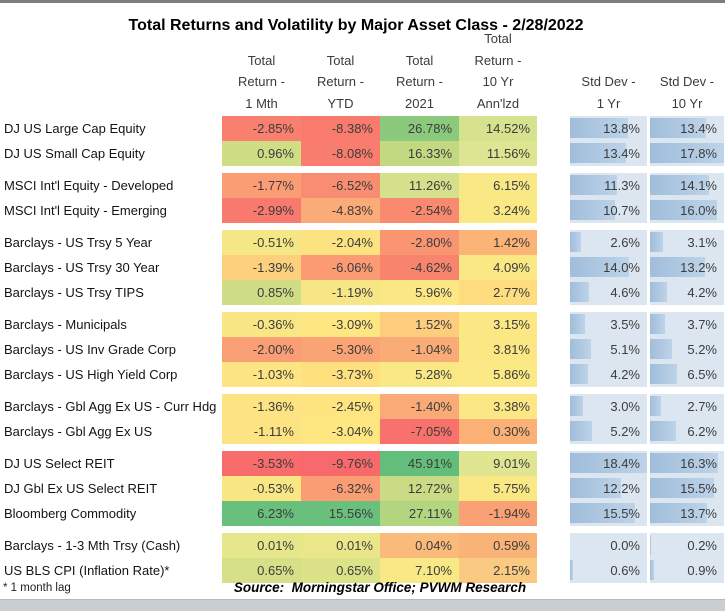 This screenshot has height=611, width=725. I want to click on std-dev-cell: 4.2%, so click(608, 374).